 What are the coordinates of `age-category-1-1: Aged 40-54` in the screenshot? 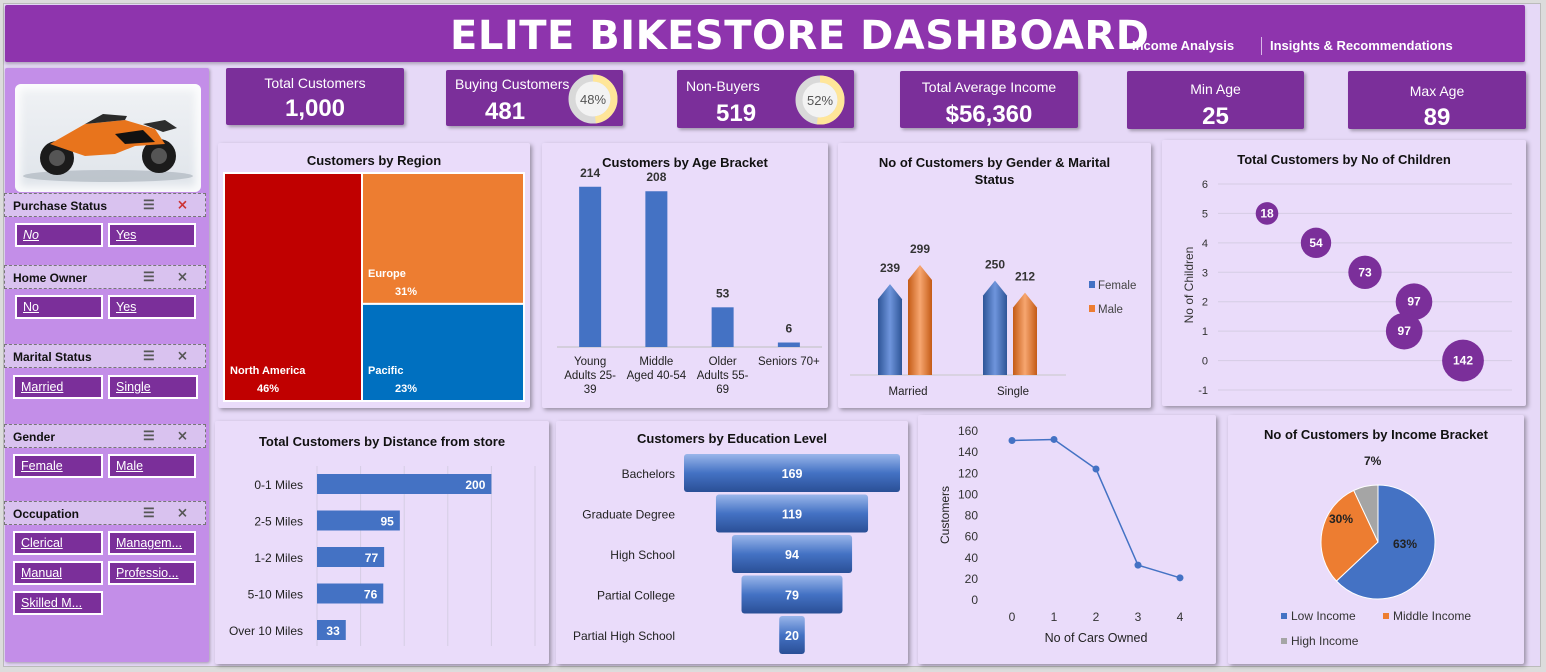 It's located at (657, 376).